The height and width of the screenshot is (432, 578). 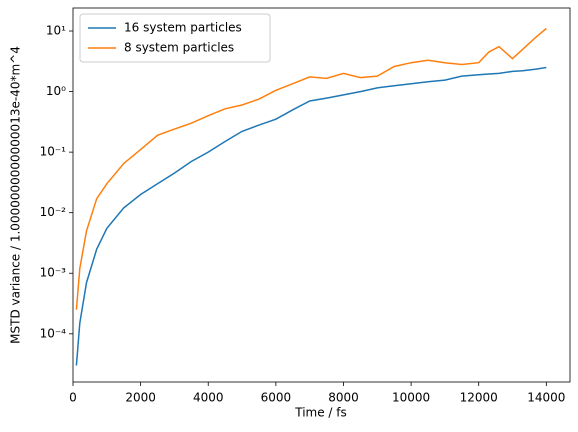 What do you see at coordinates (479, 398) in the screenshot?
I see `x-tick-label: 12000` at bounding box center [479, 398].